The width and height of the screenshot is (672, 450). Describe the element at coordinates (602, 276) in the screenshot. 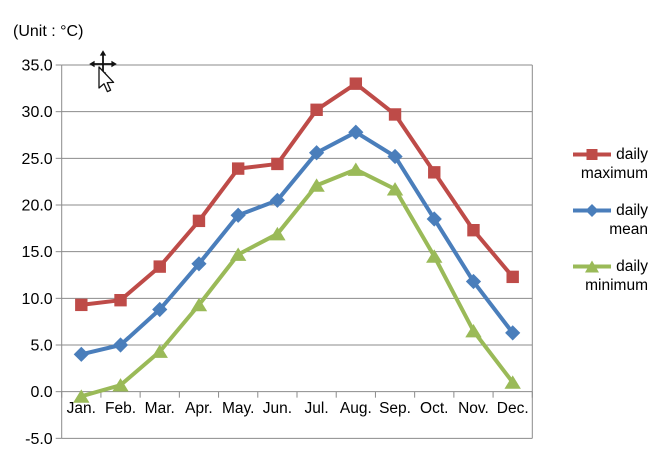

I see `legend-item-daily-minimum: daily minimum` at that location.